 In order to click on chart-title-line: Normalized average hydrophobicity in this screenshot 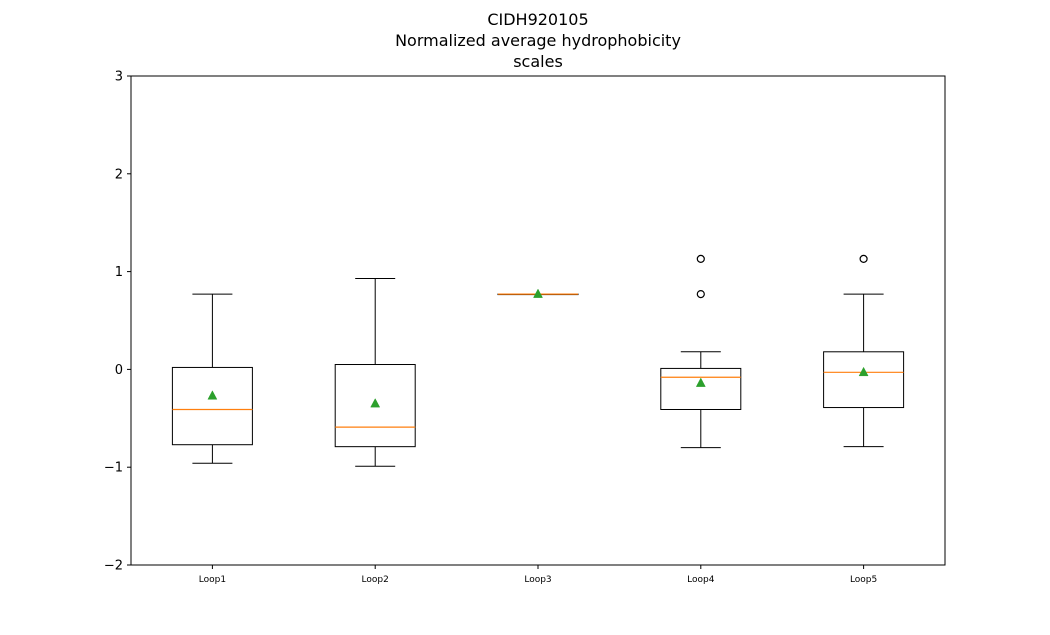, I will do `click(538, 40)`.